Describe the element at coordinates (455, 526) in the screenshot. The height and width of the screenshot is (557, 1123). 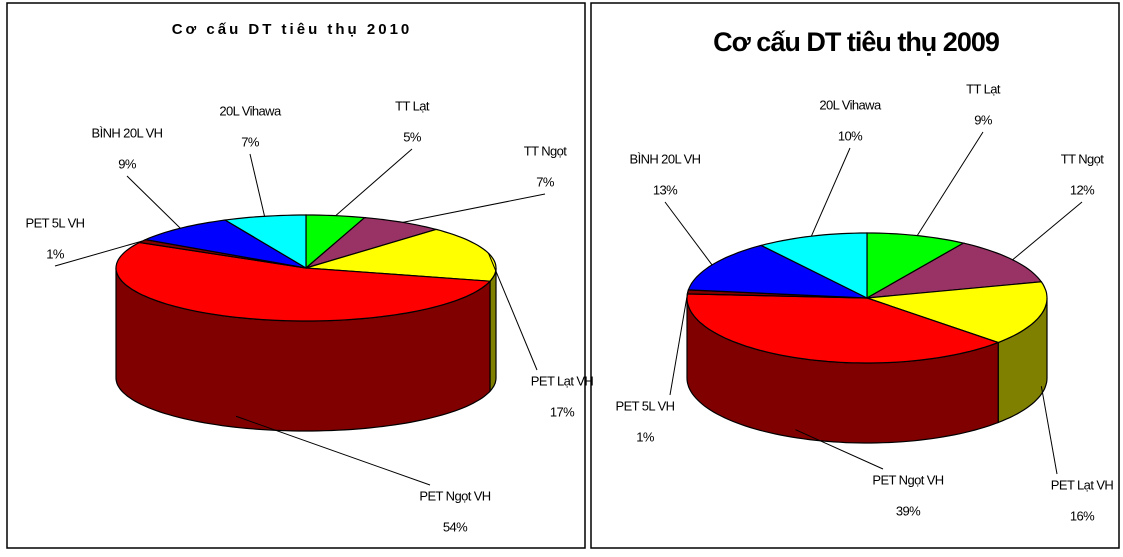
I see `value-label: 54%` at that location.